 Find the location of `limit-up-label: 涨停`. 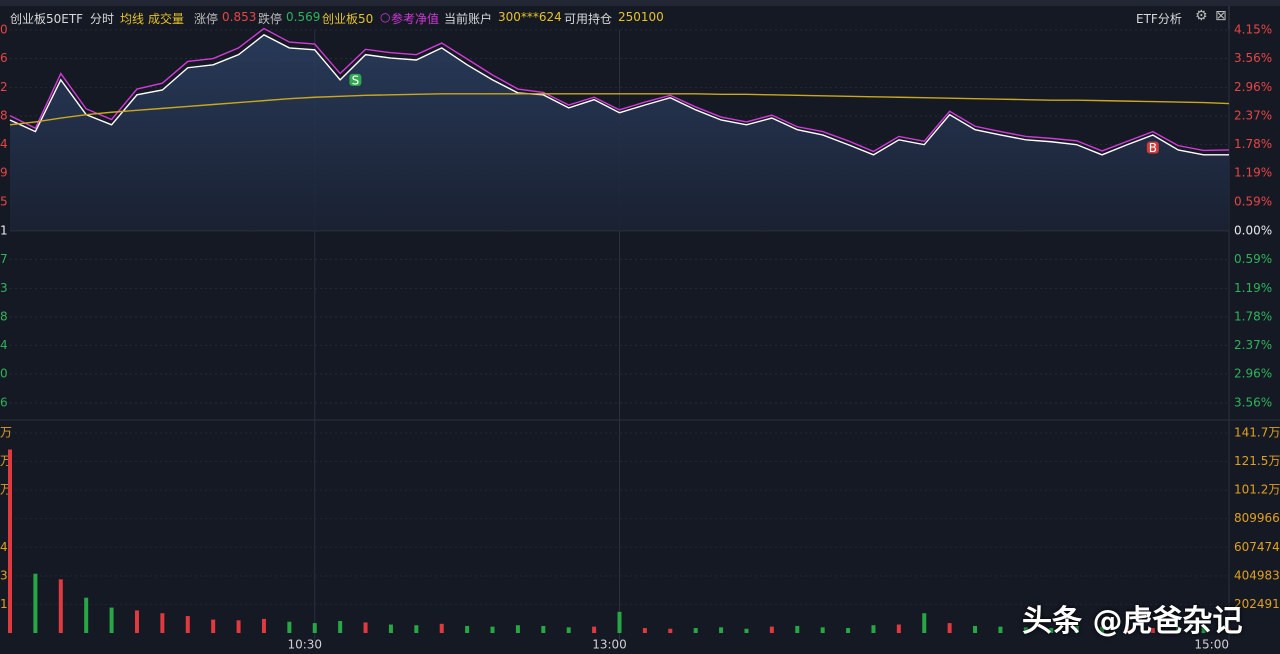

limit-up-label: 涨停 is located at coordinates (206, 19).